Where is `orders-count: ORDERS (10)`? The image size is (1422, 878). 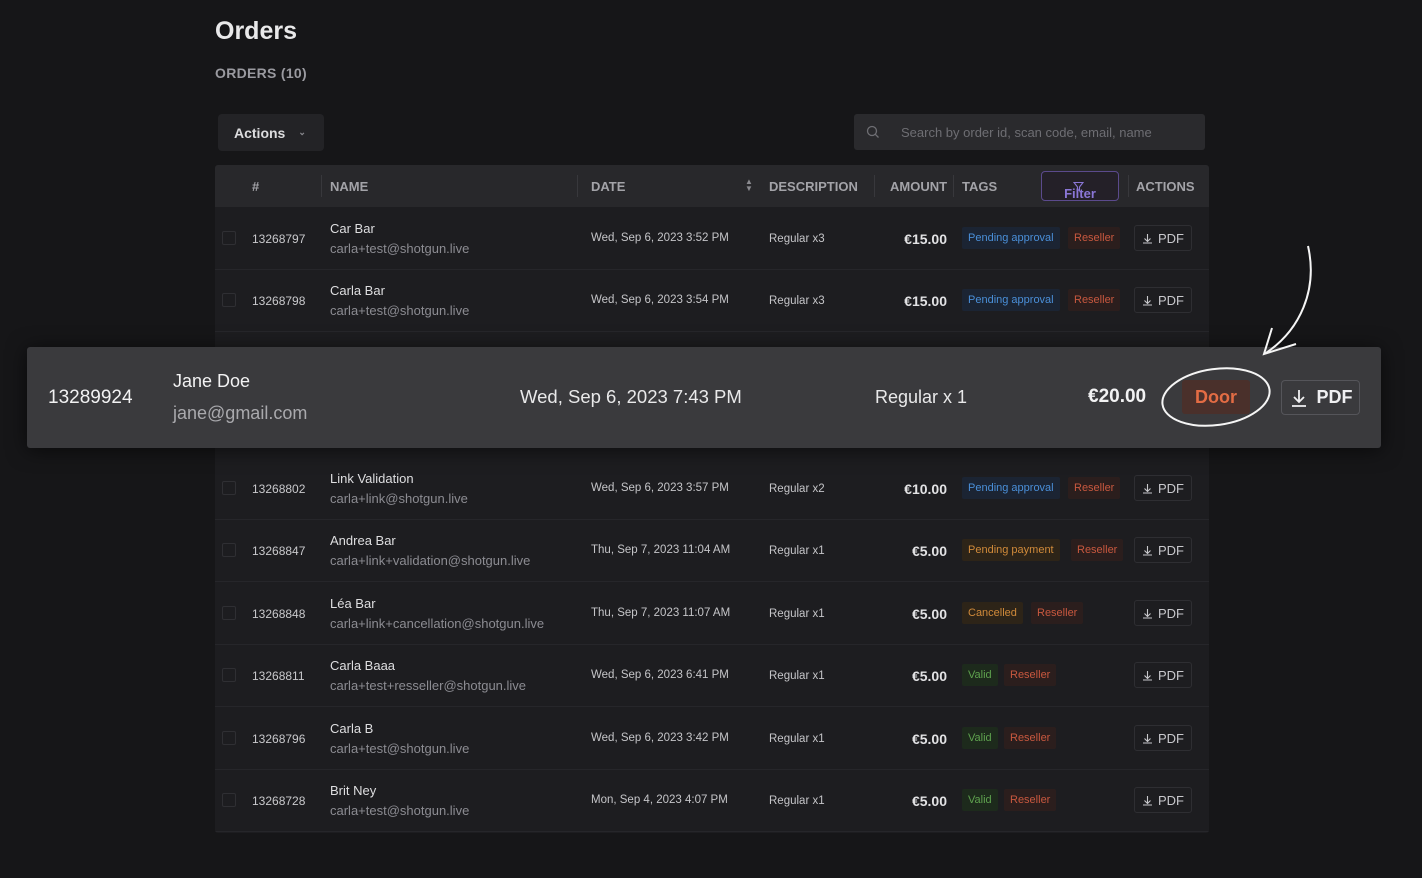
orders-count: ORDERS (10) is located at coordinates (261, 73).